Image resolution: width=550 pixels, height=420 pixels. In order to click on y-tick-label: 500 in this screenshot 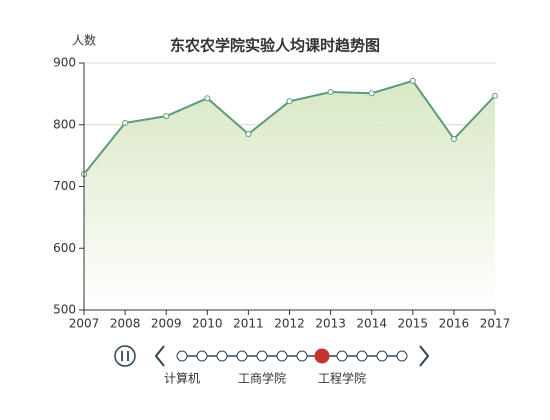, I will do `click(64, 310)`.